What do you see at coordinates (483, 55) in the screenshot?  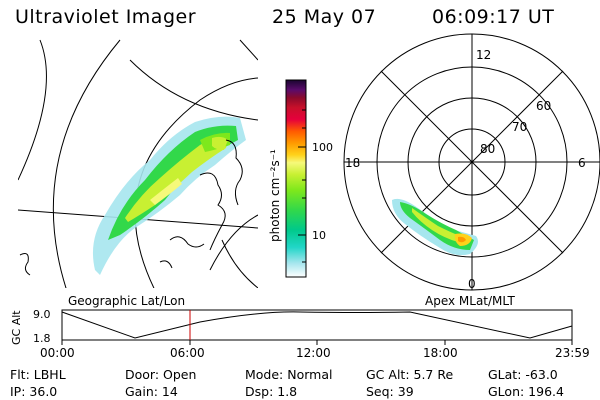 I see `mlt-label-12: 12` at bounding box center [483, 55].